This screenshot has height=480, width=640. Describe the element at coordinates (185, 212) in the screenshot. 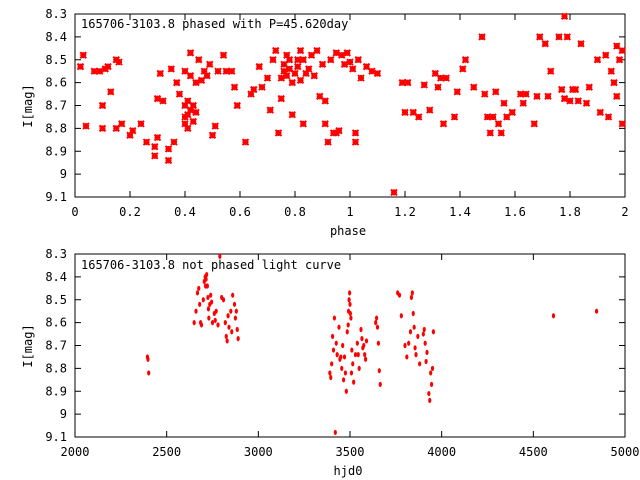

I see `x-tick-label: 0.4` at that location.